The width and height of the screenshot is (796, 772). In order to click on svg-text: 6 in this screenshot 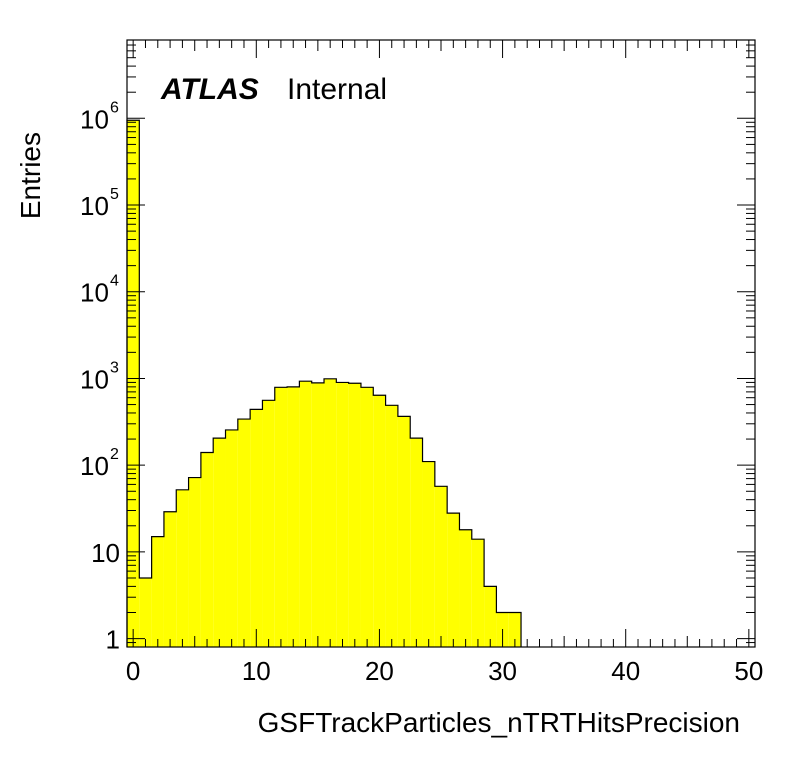, I will do `click(114, 107)`.